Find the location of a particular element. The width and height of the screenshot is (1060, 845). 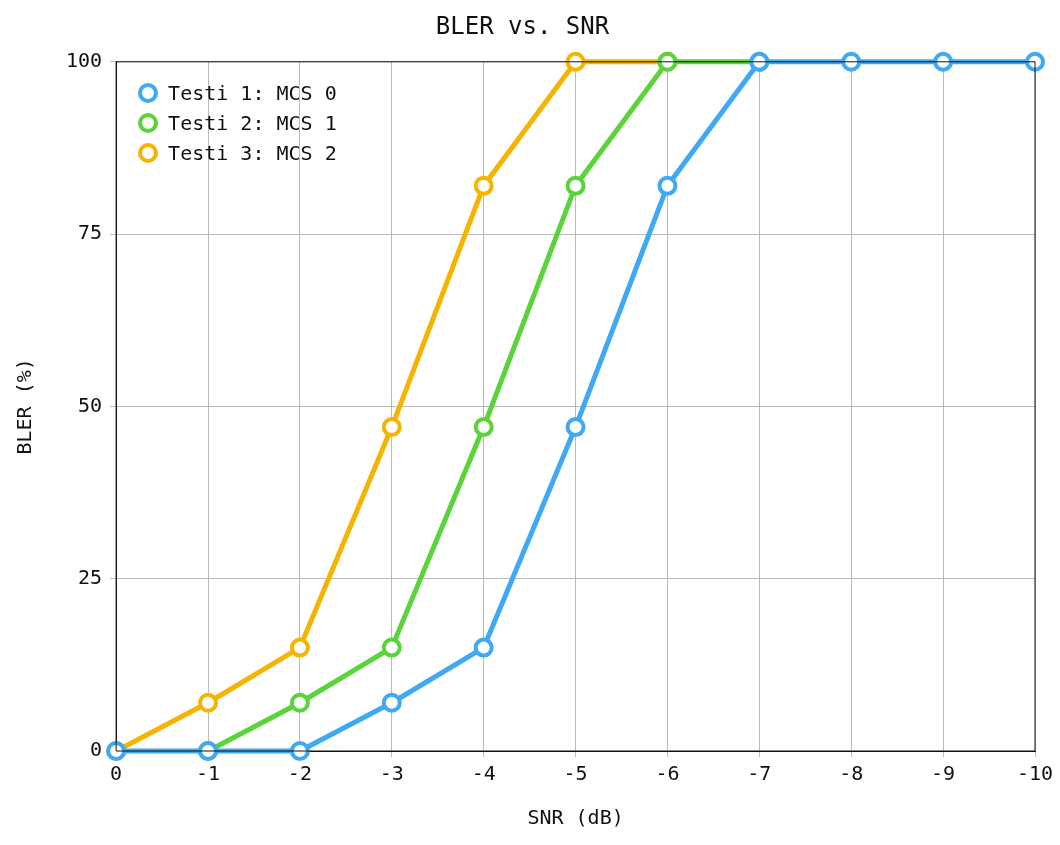

y-tick-label: 25 is located at coordinates (90, 576).